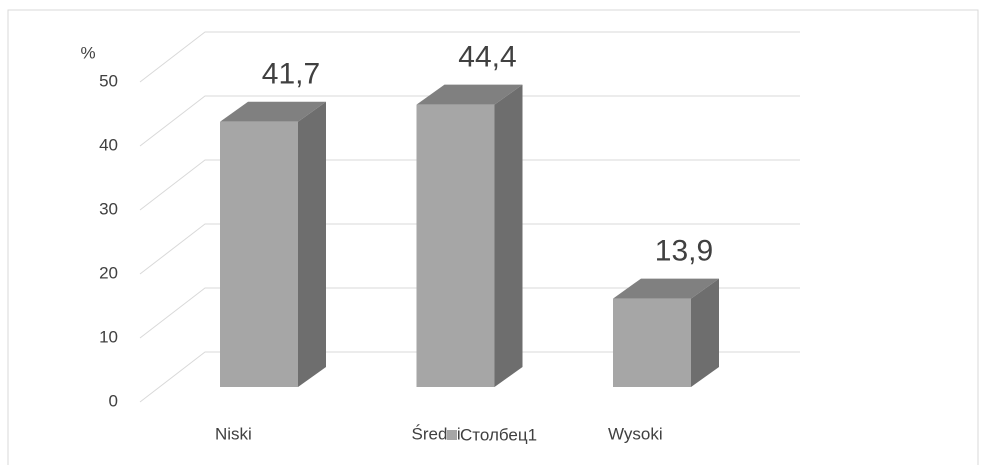 This screenshot has height=465, width=981. What do you see at coordinates (108, 144) in the screenshot?
I see `y-tick-label: 40` at bounding box center [108, 144].